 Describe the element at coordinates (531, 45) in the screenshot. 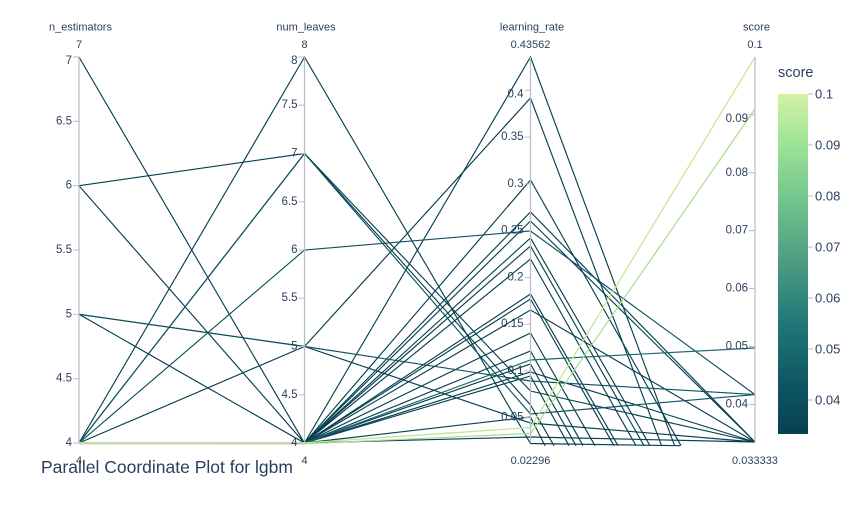

I see `svg-text: 0.43562` at that location.